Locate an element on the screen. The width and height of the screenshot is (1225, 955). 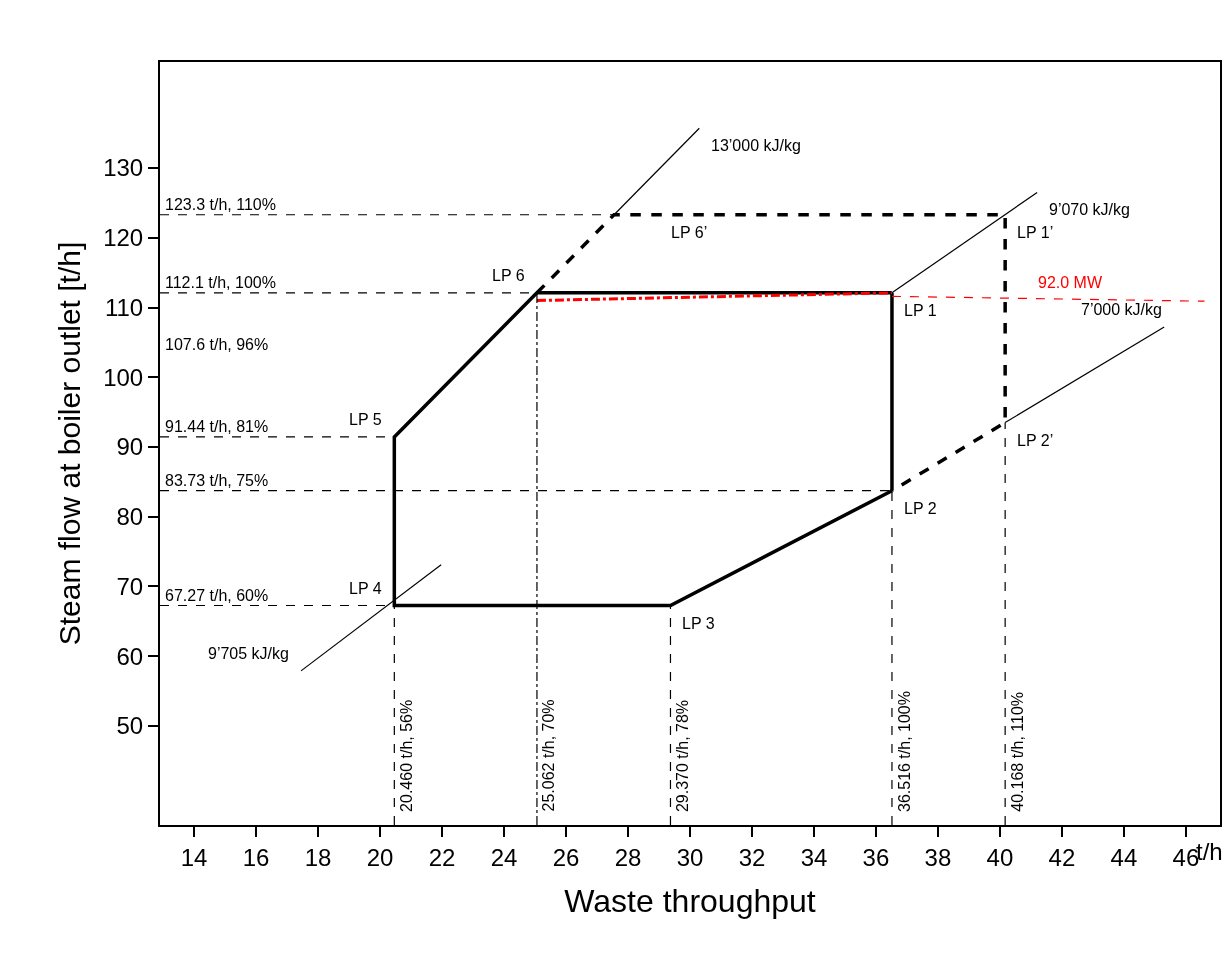
annotation: LP 2 is located at coordinates (920, 508).